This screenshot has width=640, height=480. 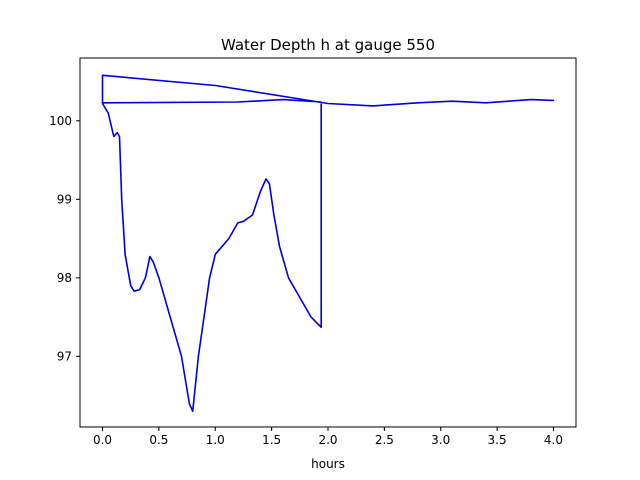 I want to click on chart-title: Water Depth h at gauge 550, so click(x=328, y=45).